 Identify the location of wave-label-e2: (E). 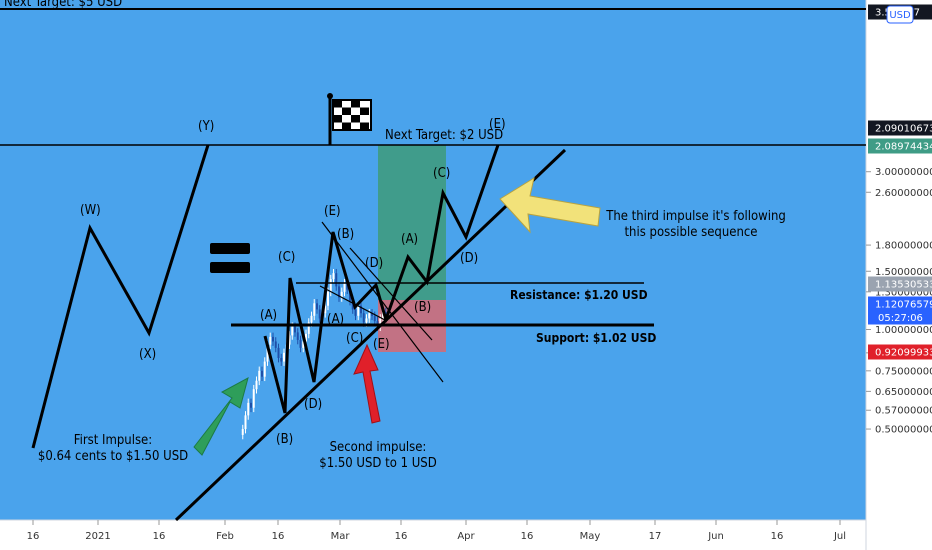
(381, 344).